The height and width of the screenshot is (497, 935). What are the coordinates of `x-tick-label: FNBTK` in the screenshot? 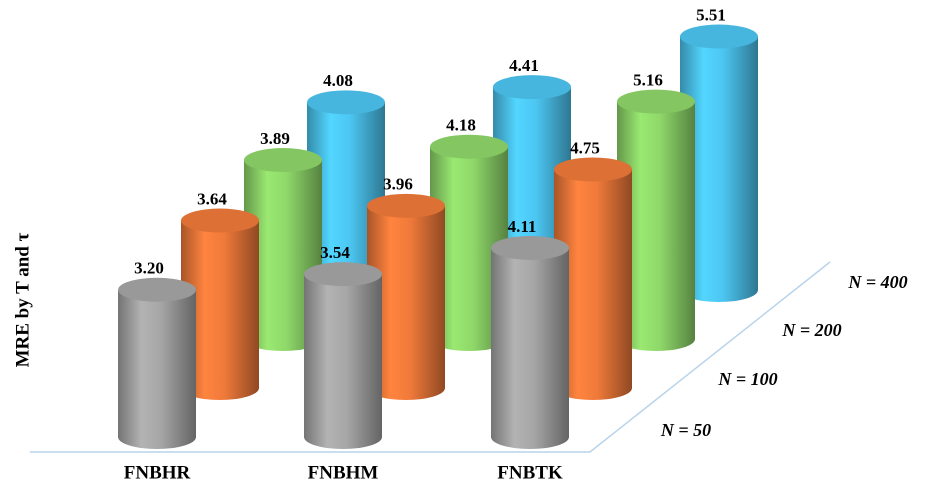 It's located at (530, 472).